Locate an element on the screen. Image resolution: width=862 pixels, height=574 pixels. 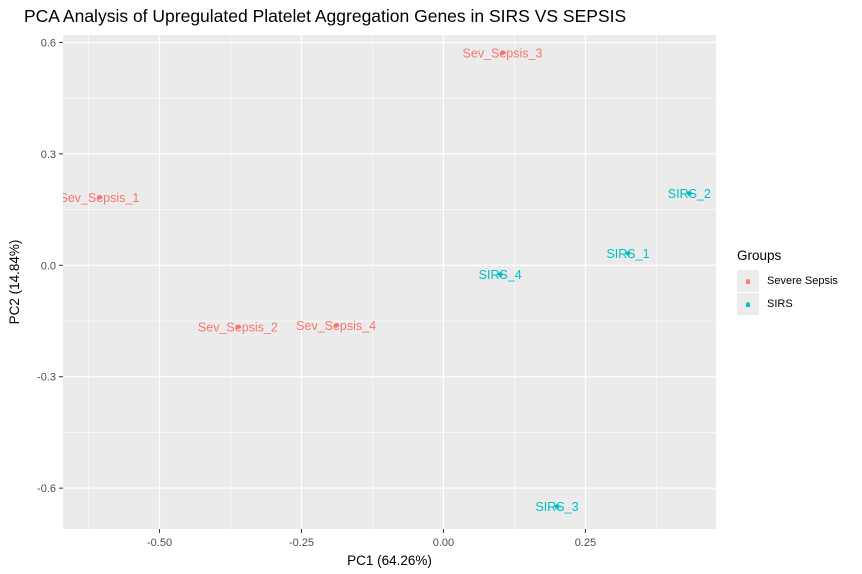
x-tick-label: -0.50 is located at coordinates (159, 543).